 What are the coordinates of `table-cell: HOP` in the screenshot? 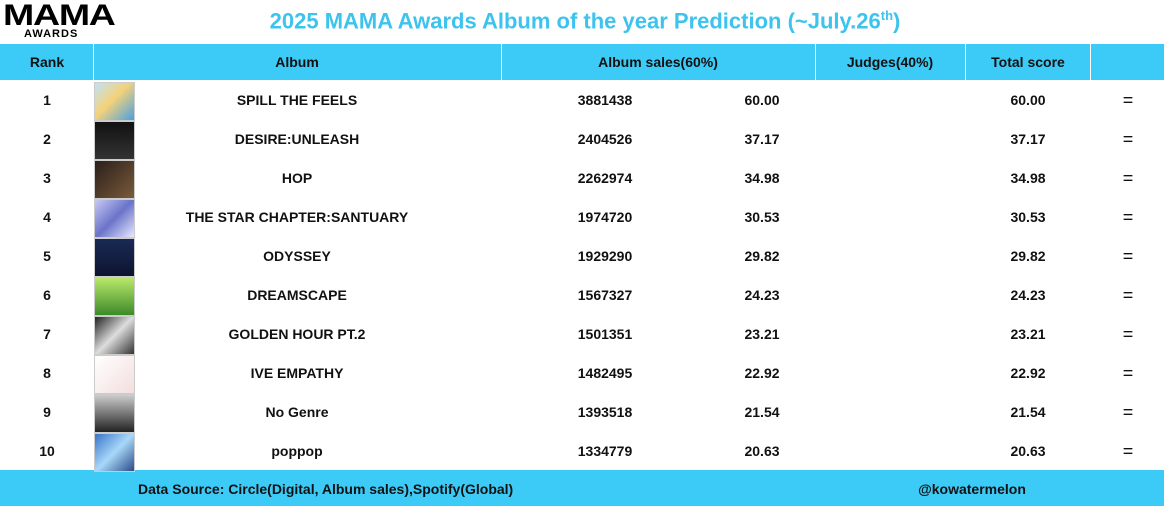 It's located at (297, 178).